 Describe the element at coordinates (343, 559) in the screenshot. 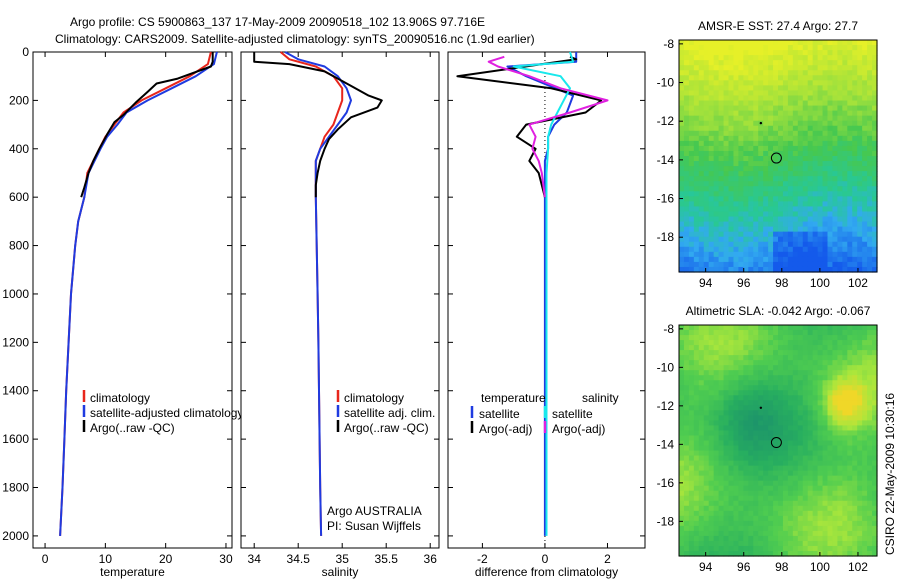

I see `x-tick-label: 35` at that location.